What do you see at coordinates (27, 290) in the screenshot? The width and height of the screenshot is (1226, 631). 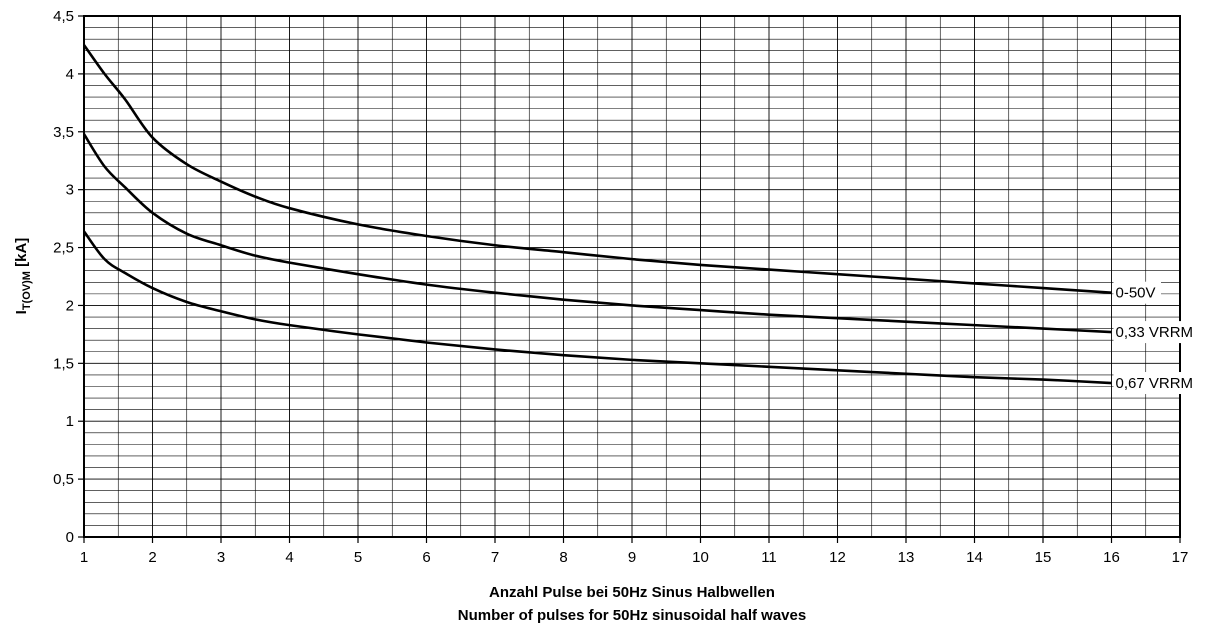 I see `y-axis-title-sub: T(OV)M` at bounding box center [27, 290].